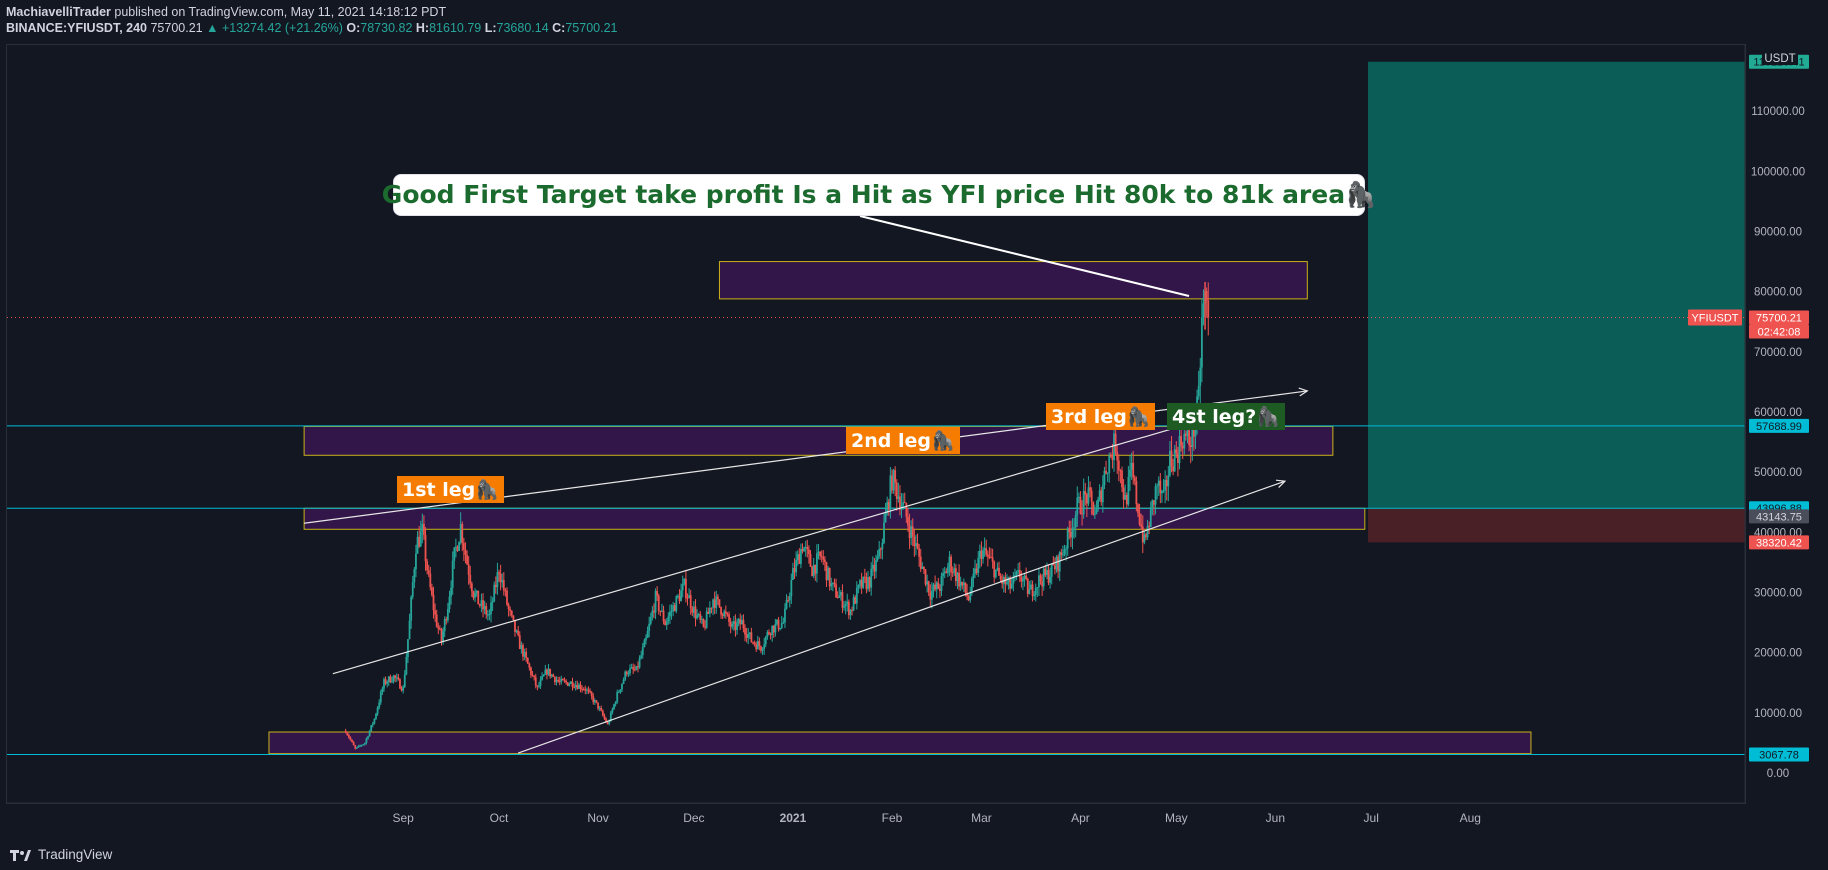 The height and width of the screenshot is (870, 1828). What do you see at coordinates (76, 28) in the screenshot?
I see `symbol-label: BINANCE:YFIUSDT, 240` at bounding box center [76, 28].